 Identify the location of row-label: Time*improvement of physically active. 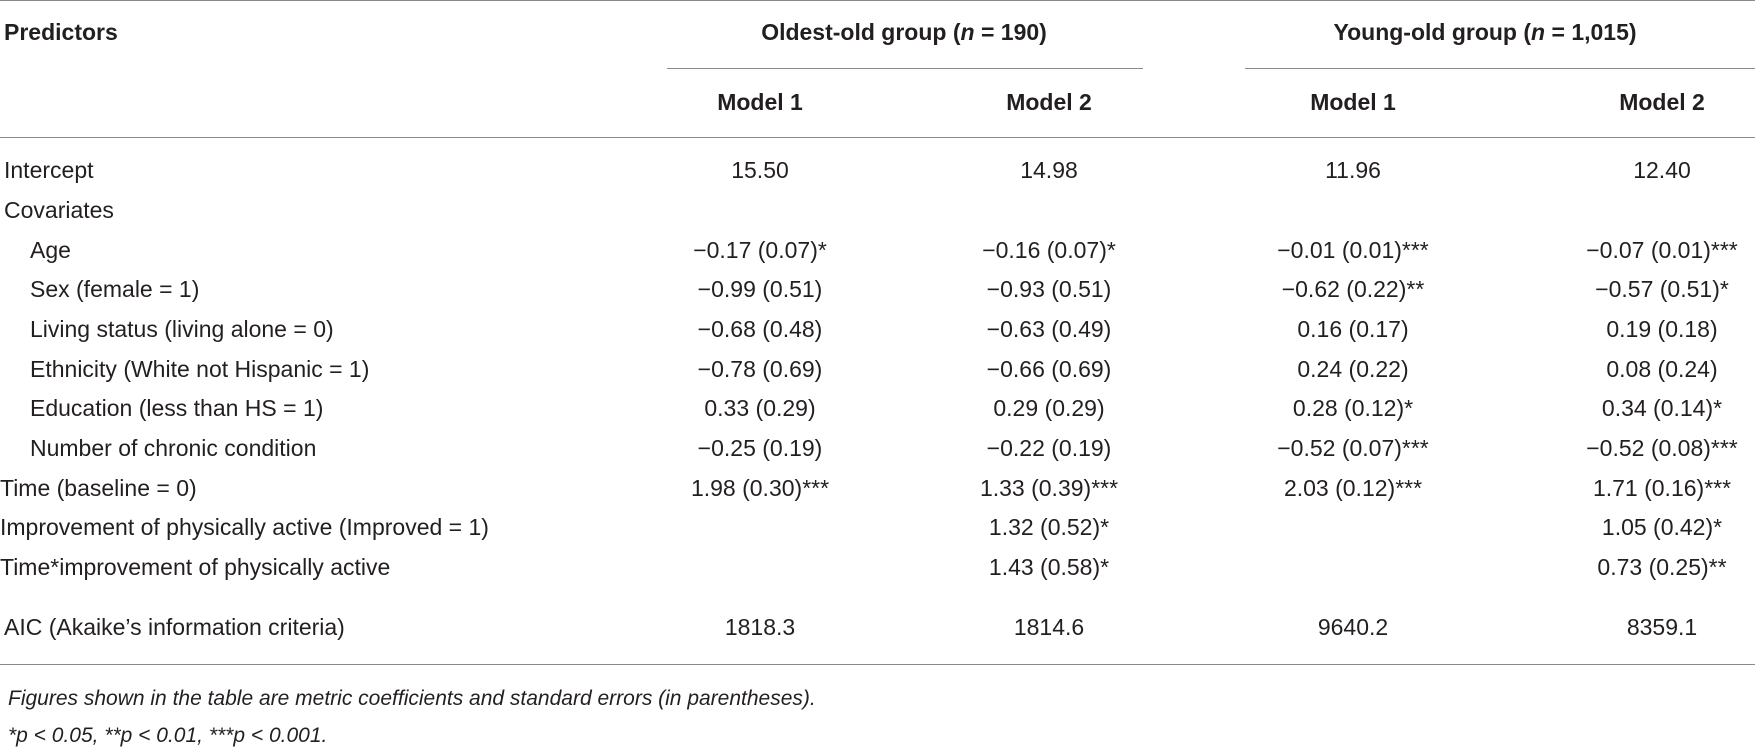
(195, 567).